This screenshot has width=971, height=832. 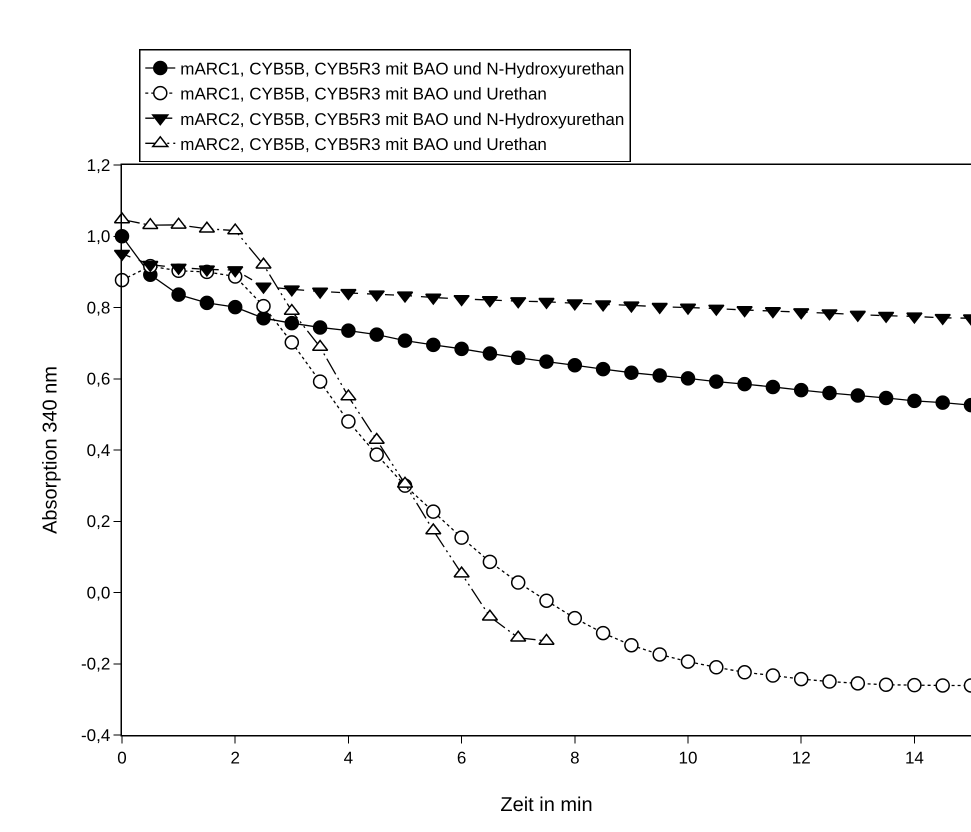 I want to click on x-tick-label: 4, so click(x=349, y=758).